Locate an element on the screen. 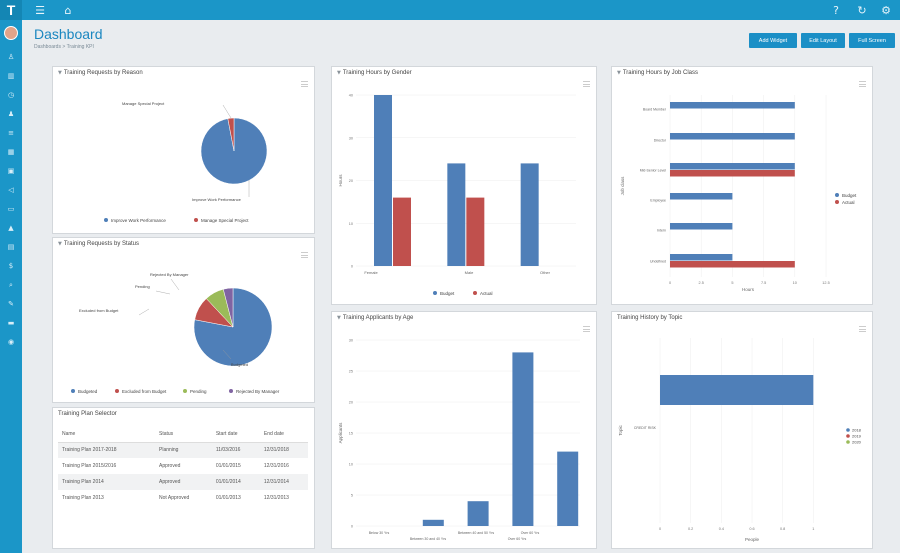 The height and width of the screenshot is (553, 900). x-axis-label: Hours is located at coordinates (748, 289).